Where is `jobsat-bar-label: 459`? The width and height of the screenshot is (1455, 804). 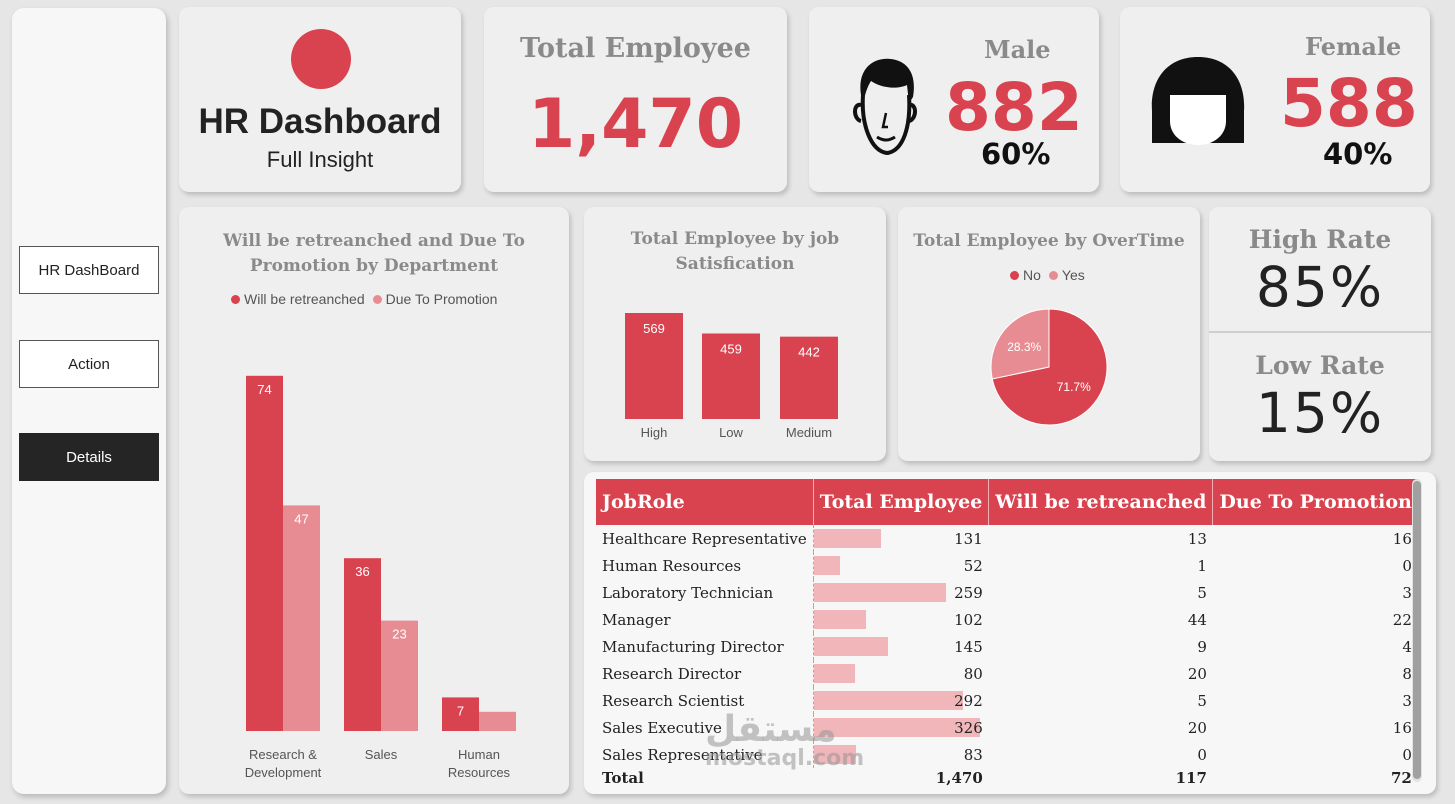 jobsat-bar-label: 459 is located at coordinates (731, 348).